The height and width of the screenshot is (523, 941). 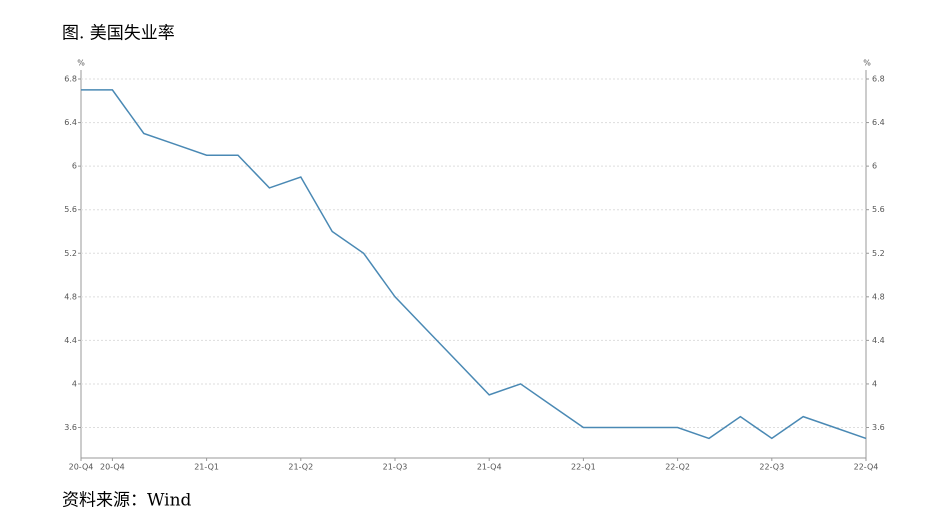 I want to click on x-tick-label: 21-Q1, so click(x=206, y=467).